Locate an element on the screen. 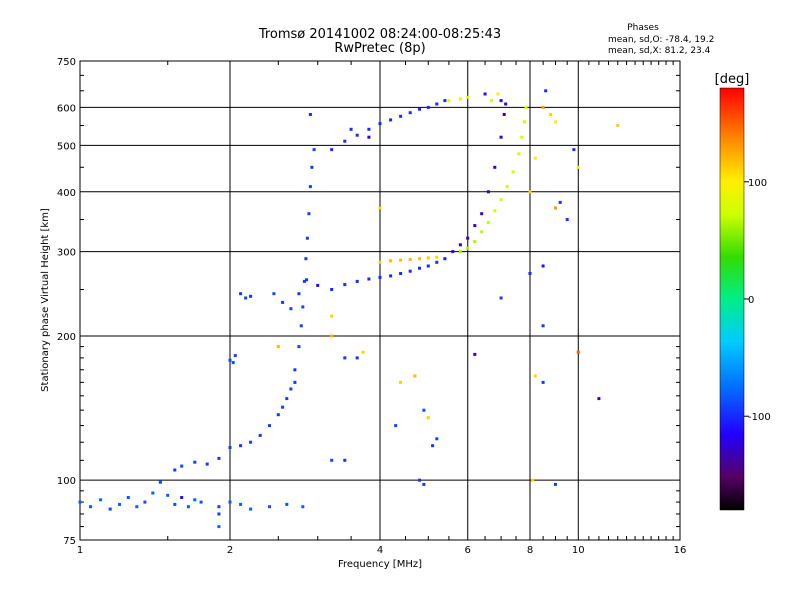 This screenshot has height=600, width=800. x-tick-label: 6 is located at coordinates (468, 550).